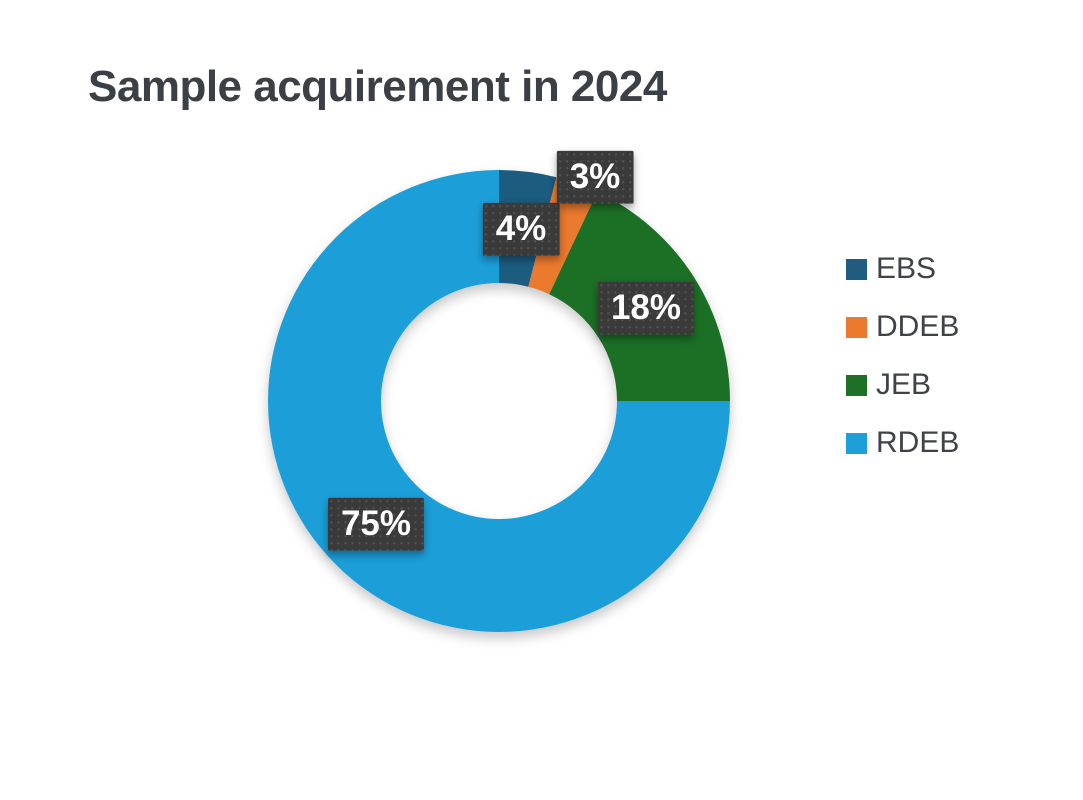 This screenshot has height=800, width=1083. I want to click on legend-item-jeb: JEB, so click(902, 384).